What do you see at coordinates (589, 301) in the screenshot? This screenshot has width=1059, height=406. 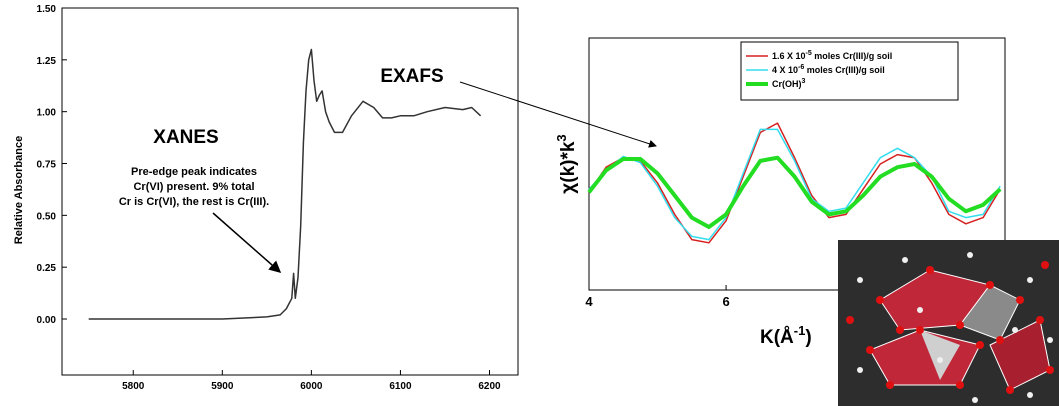 I see `x-tick-label: 4` at bounding box center [589, 301].